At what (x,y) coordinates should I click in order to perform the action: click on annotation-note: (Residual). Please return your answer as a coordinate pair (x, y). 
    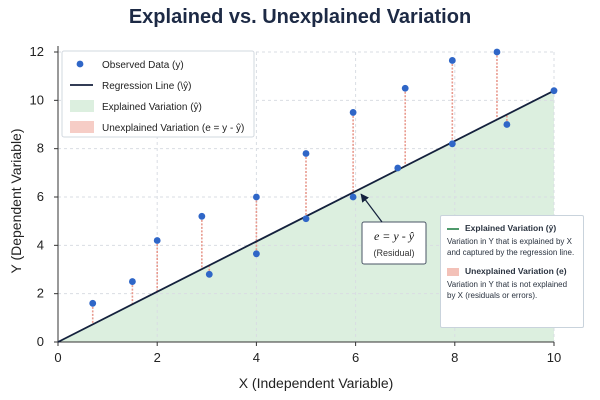
    Looking at the image, I should click on (393, 253).